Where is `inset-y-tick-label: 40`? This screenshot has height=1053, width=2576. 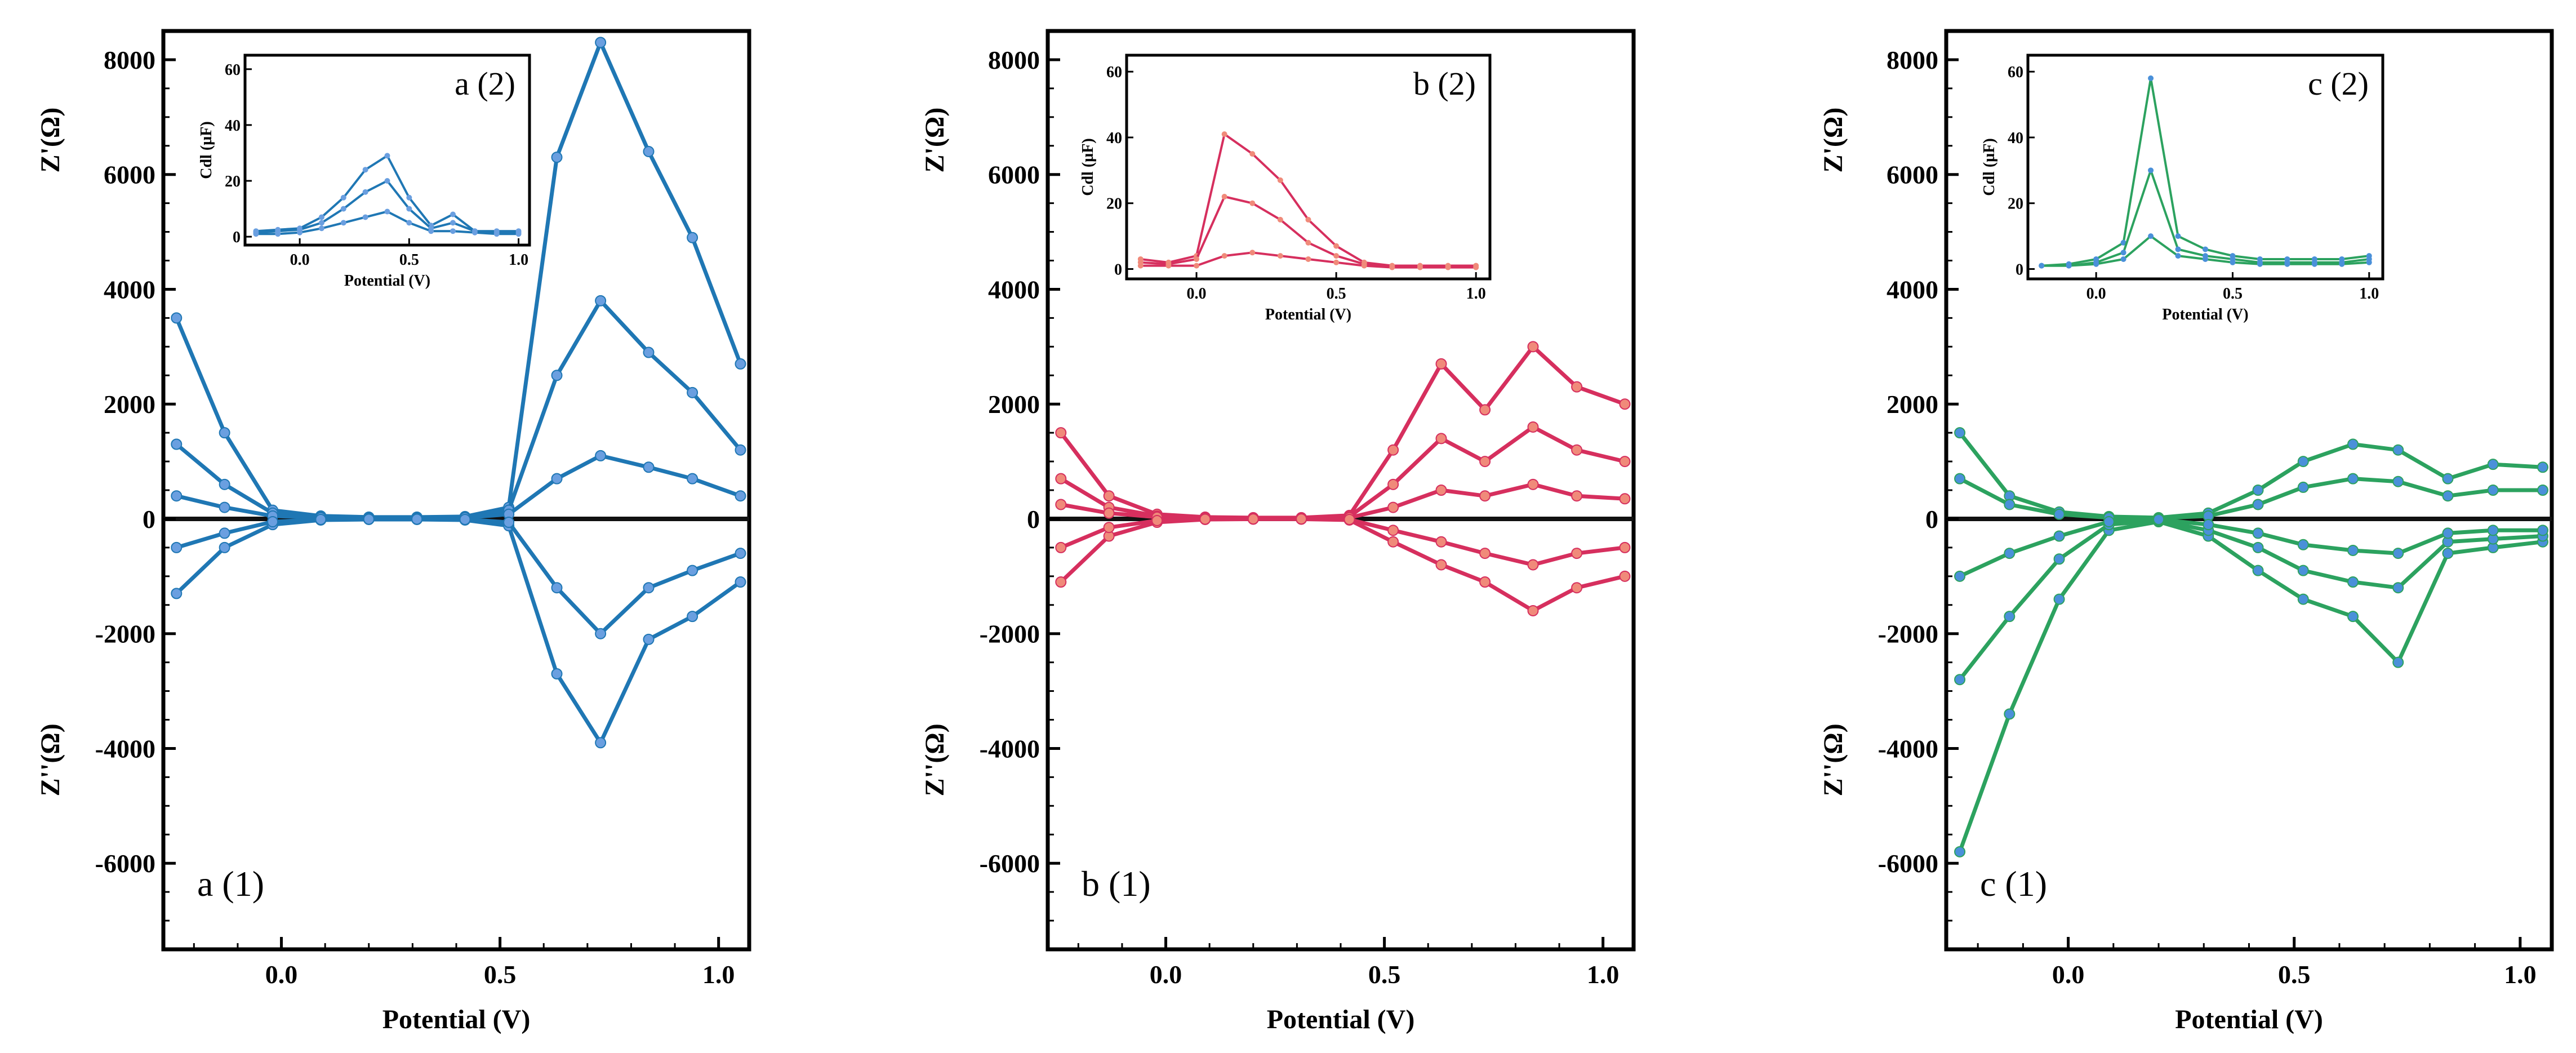
inset-y-tick-label: 40 is located at coordinates (1114, 138).